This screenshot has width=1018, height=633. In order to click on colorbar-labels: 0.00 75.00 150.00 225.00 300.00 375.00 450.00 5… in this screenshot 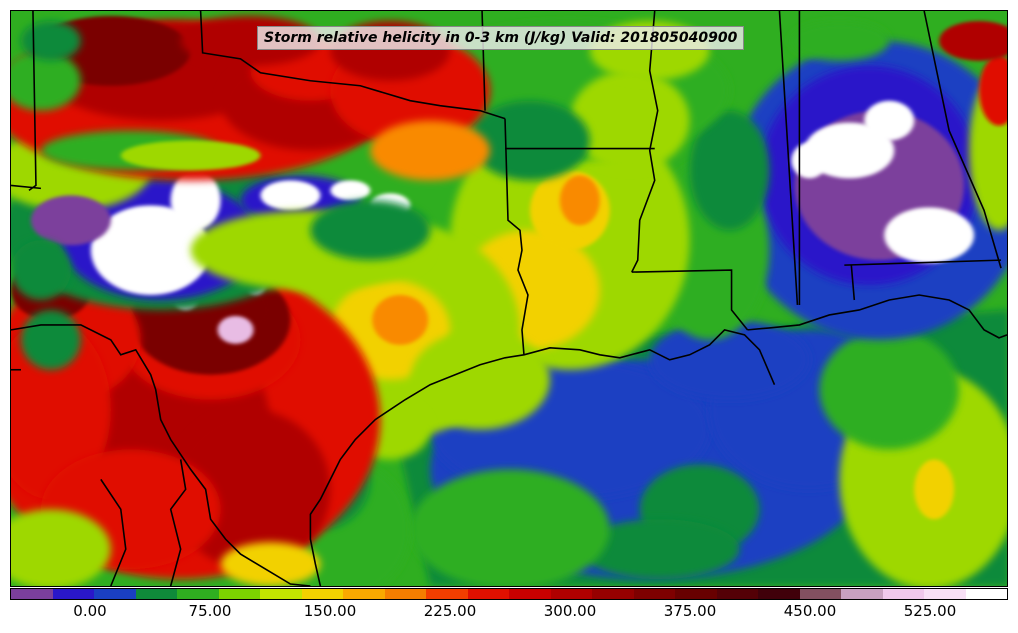, I will do `click(509, 613)`.